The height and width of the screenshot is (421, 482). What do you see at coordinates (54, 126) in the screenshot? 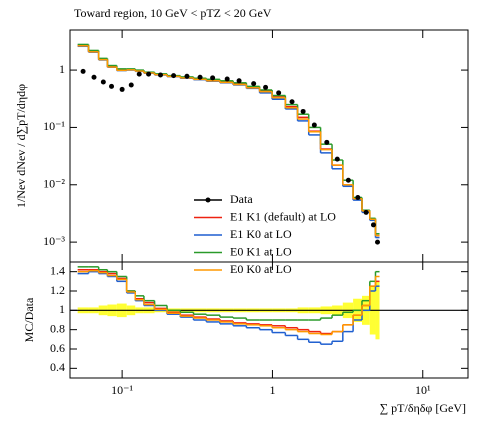
I see `y-tick-label: 10⁻¹` at bounding box center [54, 126].